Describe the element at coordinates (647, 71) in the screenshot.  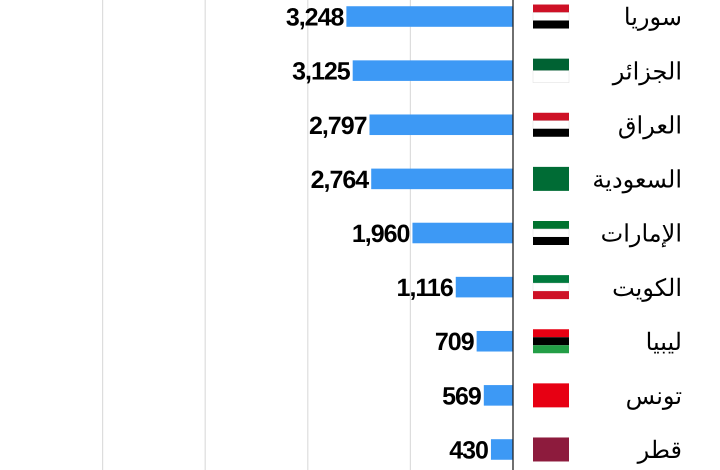
I see `y-tick-label: الجزائر` at that location.